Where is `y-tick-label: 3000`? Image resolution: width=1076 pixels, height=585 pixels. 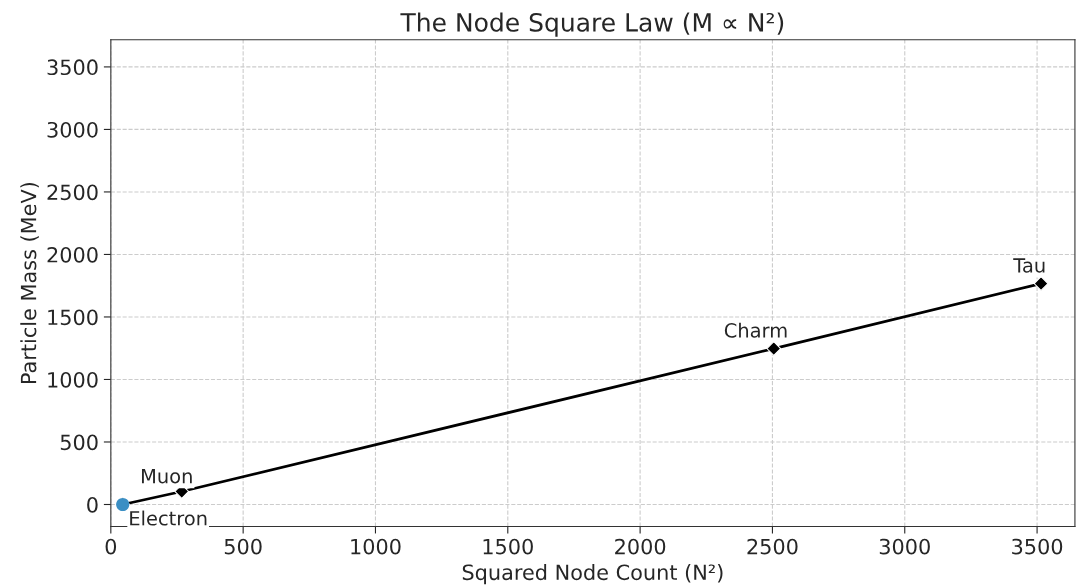
y-tick-label: 3000 is located at coordinates (72, 129).